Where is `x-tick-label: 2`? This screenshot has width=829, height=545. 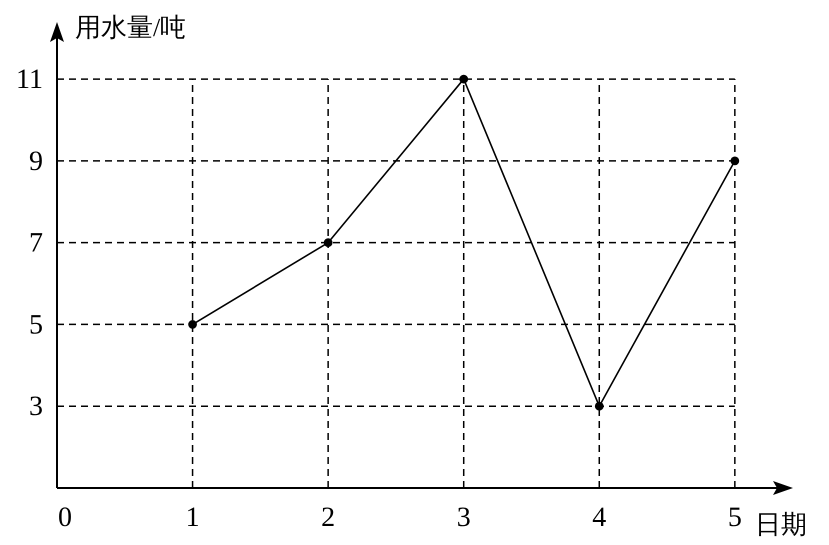
x-tick-label: 2 is located at coordinates (328, 517).